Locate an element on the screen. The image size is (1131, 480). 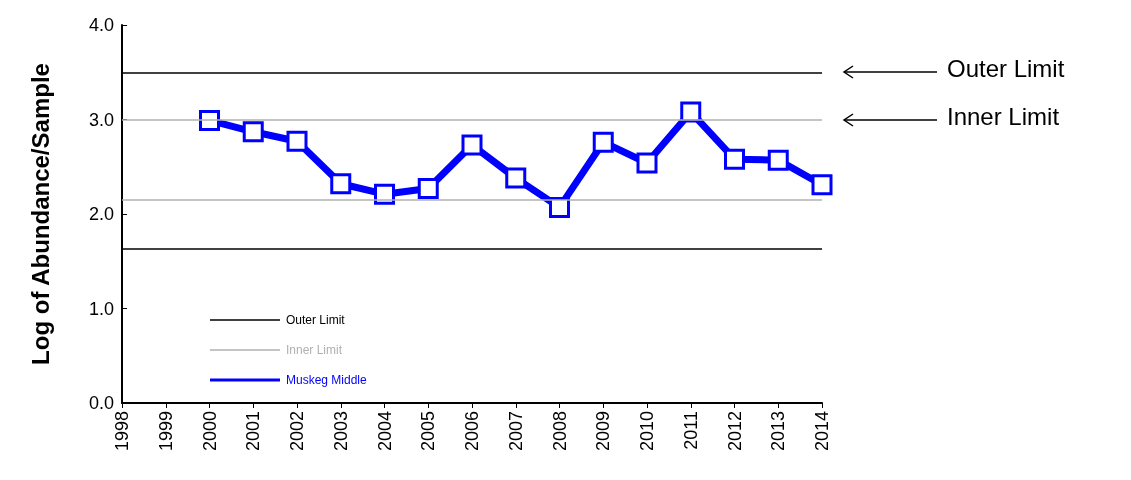
x-tick-label: 2013 is located at coordinates (778, 431).